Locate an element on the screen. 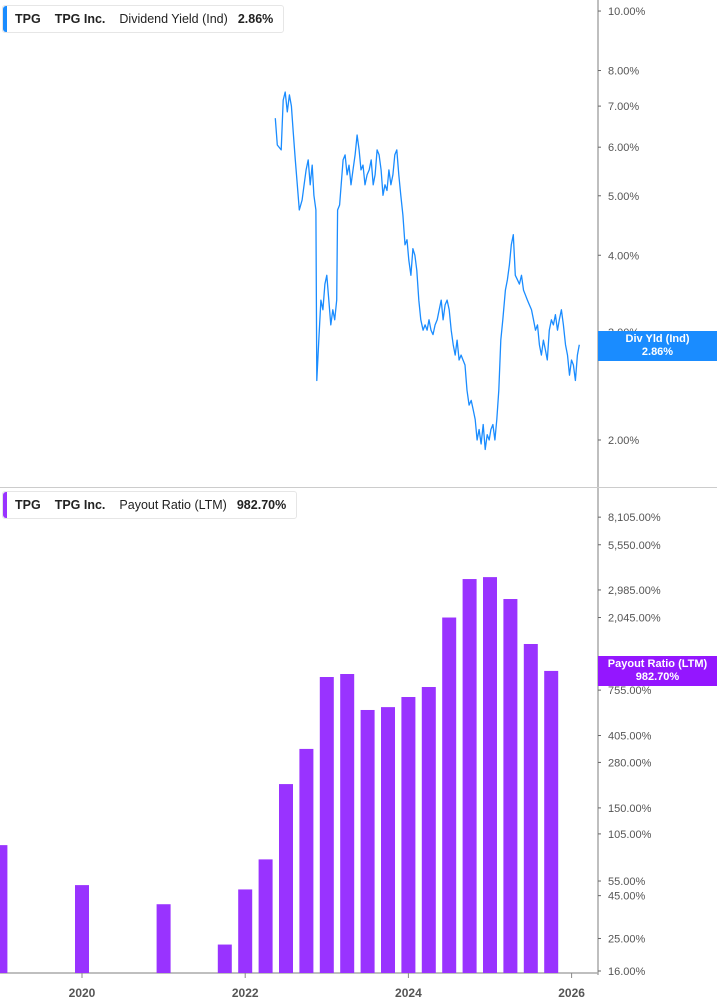  current-value-flag-payout: Payout Ratio (LTM) 982.70% is located at coordinates (657, 671).